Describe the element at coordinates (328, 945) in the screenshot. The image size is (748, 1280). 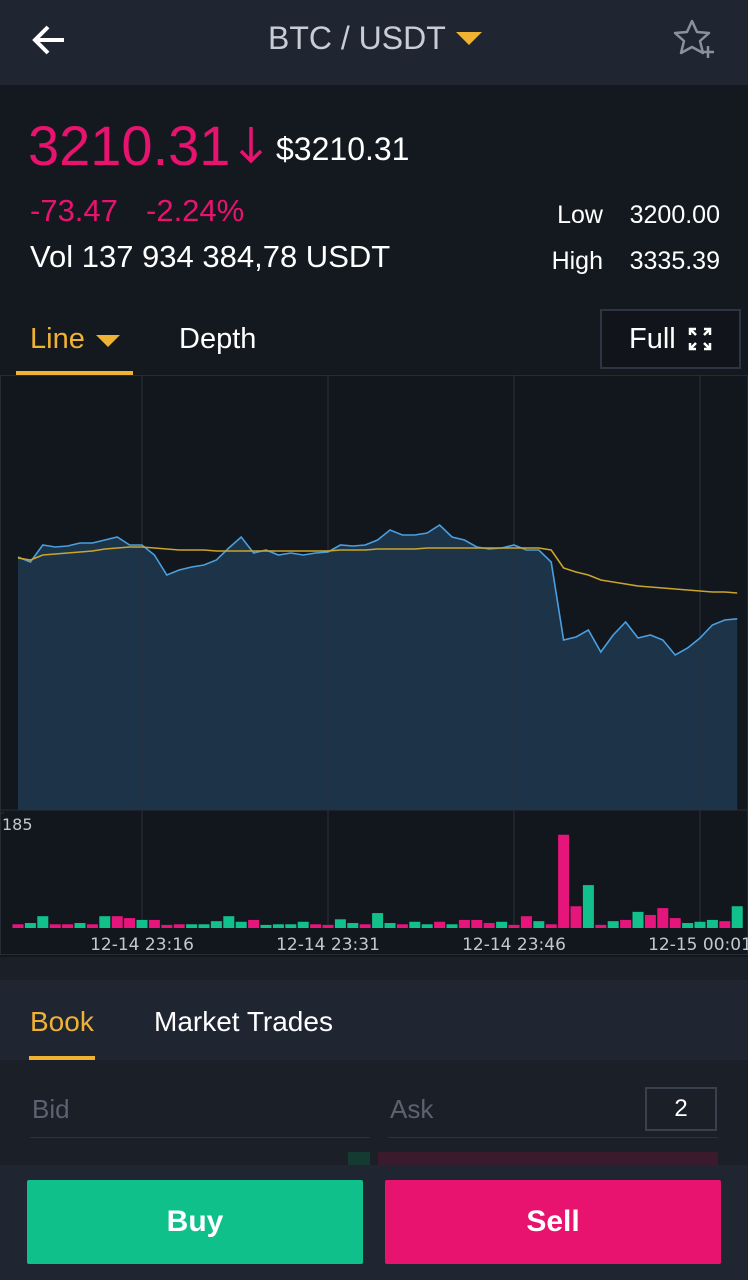
I see `x-tick-label: 12-14 23:31` at that location.